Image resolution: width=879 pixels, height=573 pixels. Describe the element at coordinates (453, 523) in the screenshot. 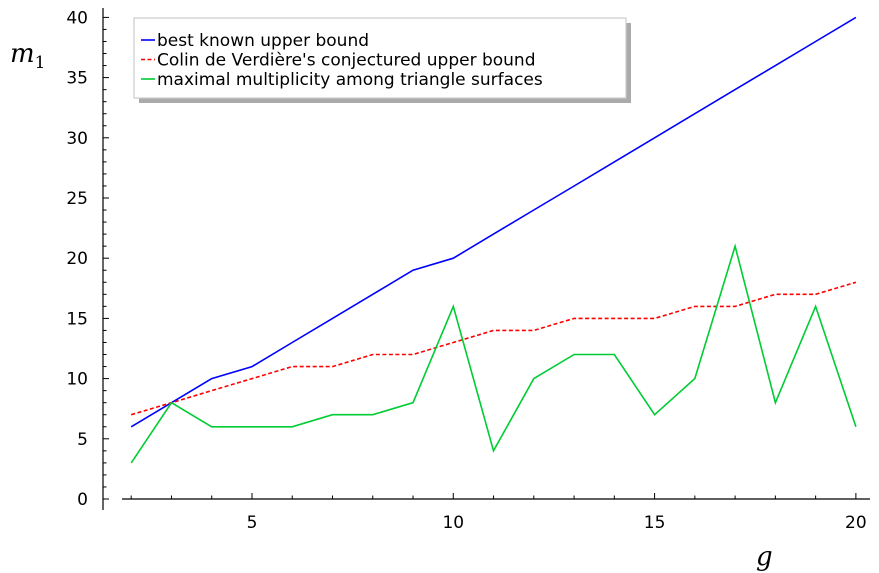

I see `x-tick-label: 10` at that location.